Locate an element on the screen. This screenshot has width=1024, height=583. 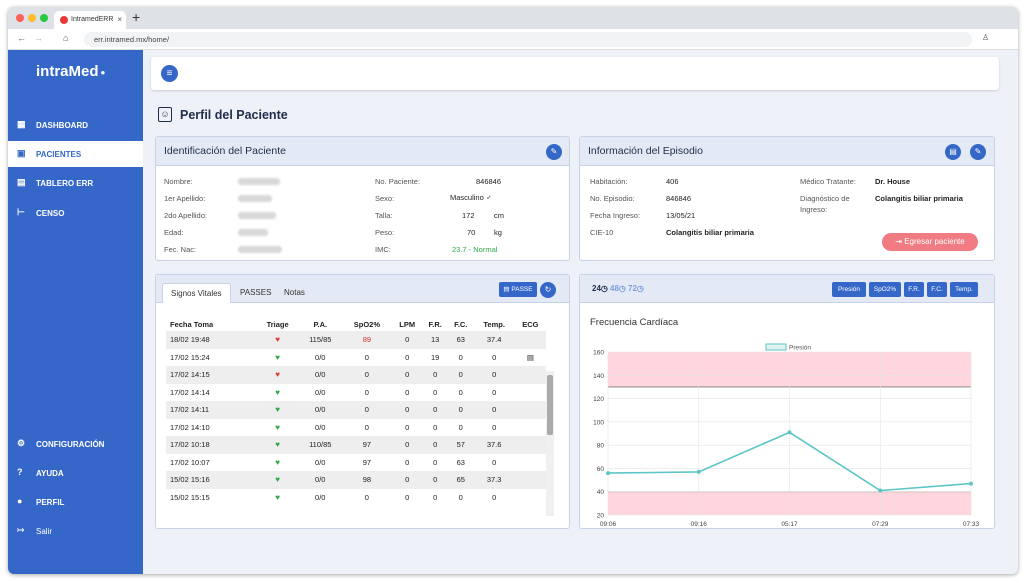
profile-icon: ♙ is located at coordinates (986, 37).